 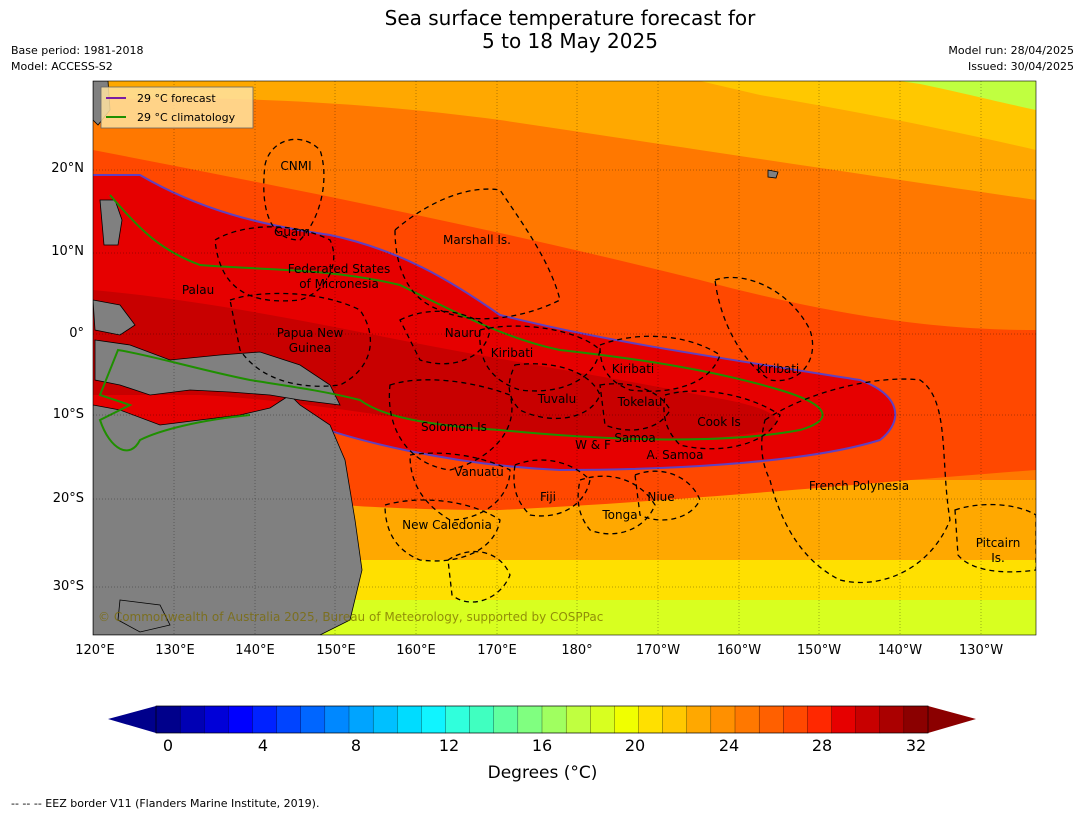 What do you see at coordinates (454, 427) in the screenshot?
I see `region-label-solomon: Solomon Is` at bounding box center [454, 427].